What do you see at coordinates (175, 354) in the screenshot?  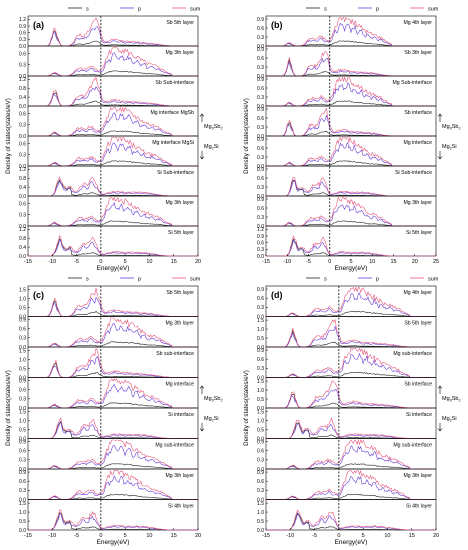 I see `subplot-label: Sb sub-interface` at bounding box center [175, 354].